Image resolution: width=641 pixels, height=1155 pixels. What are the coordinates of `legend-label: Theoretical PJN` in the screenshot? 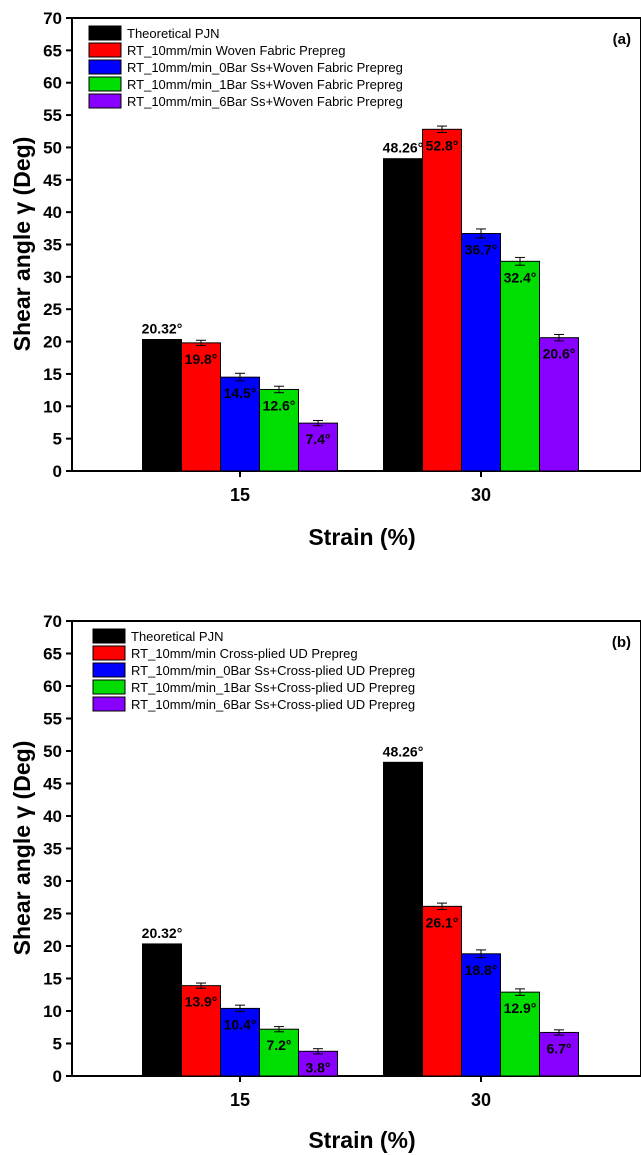 It's located at (173, 33).